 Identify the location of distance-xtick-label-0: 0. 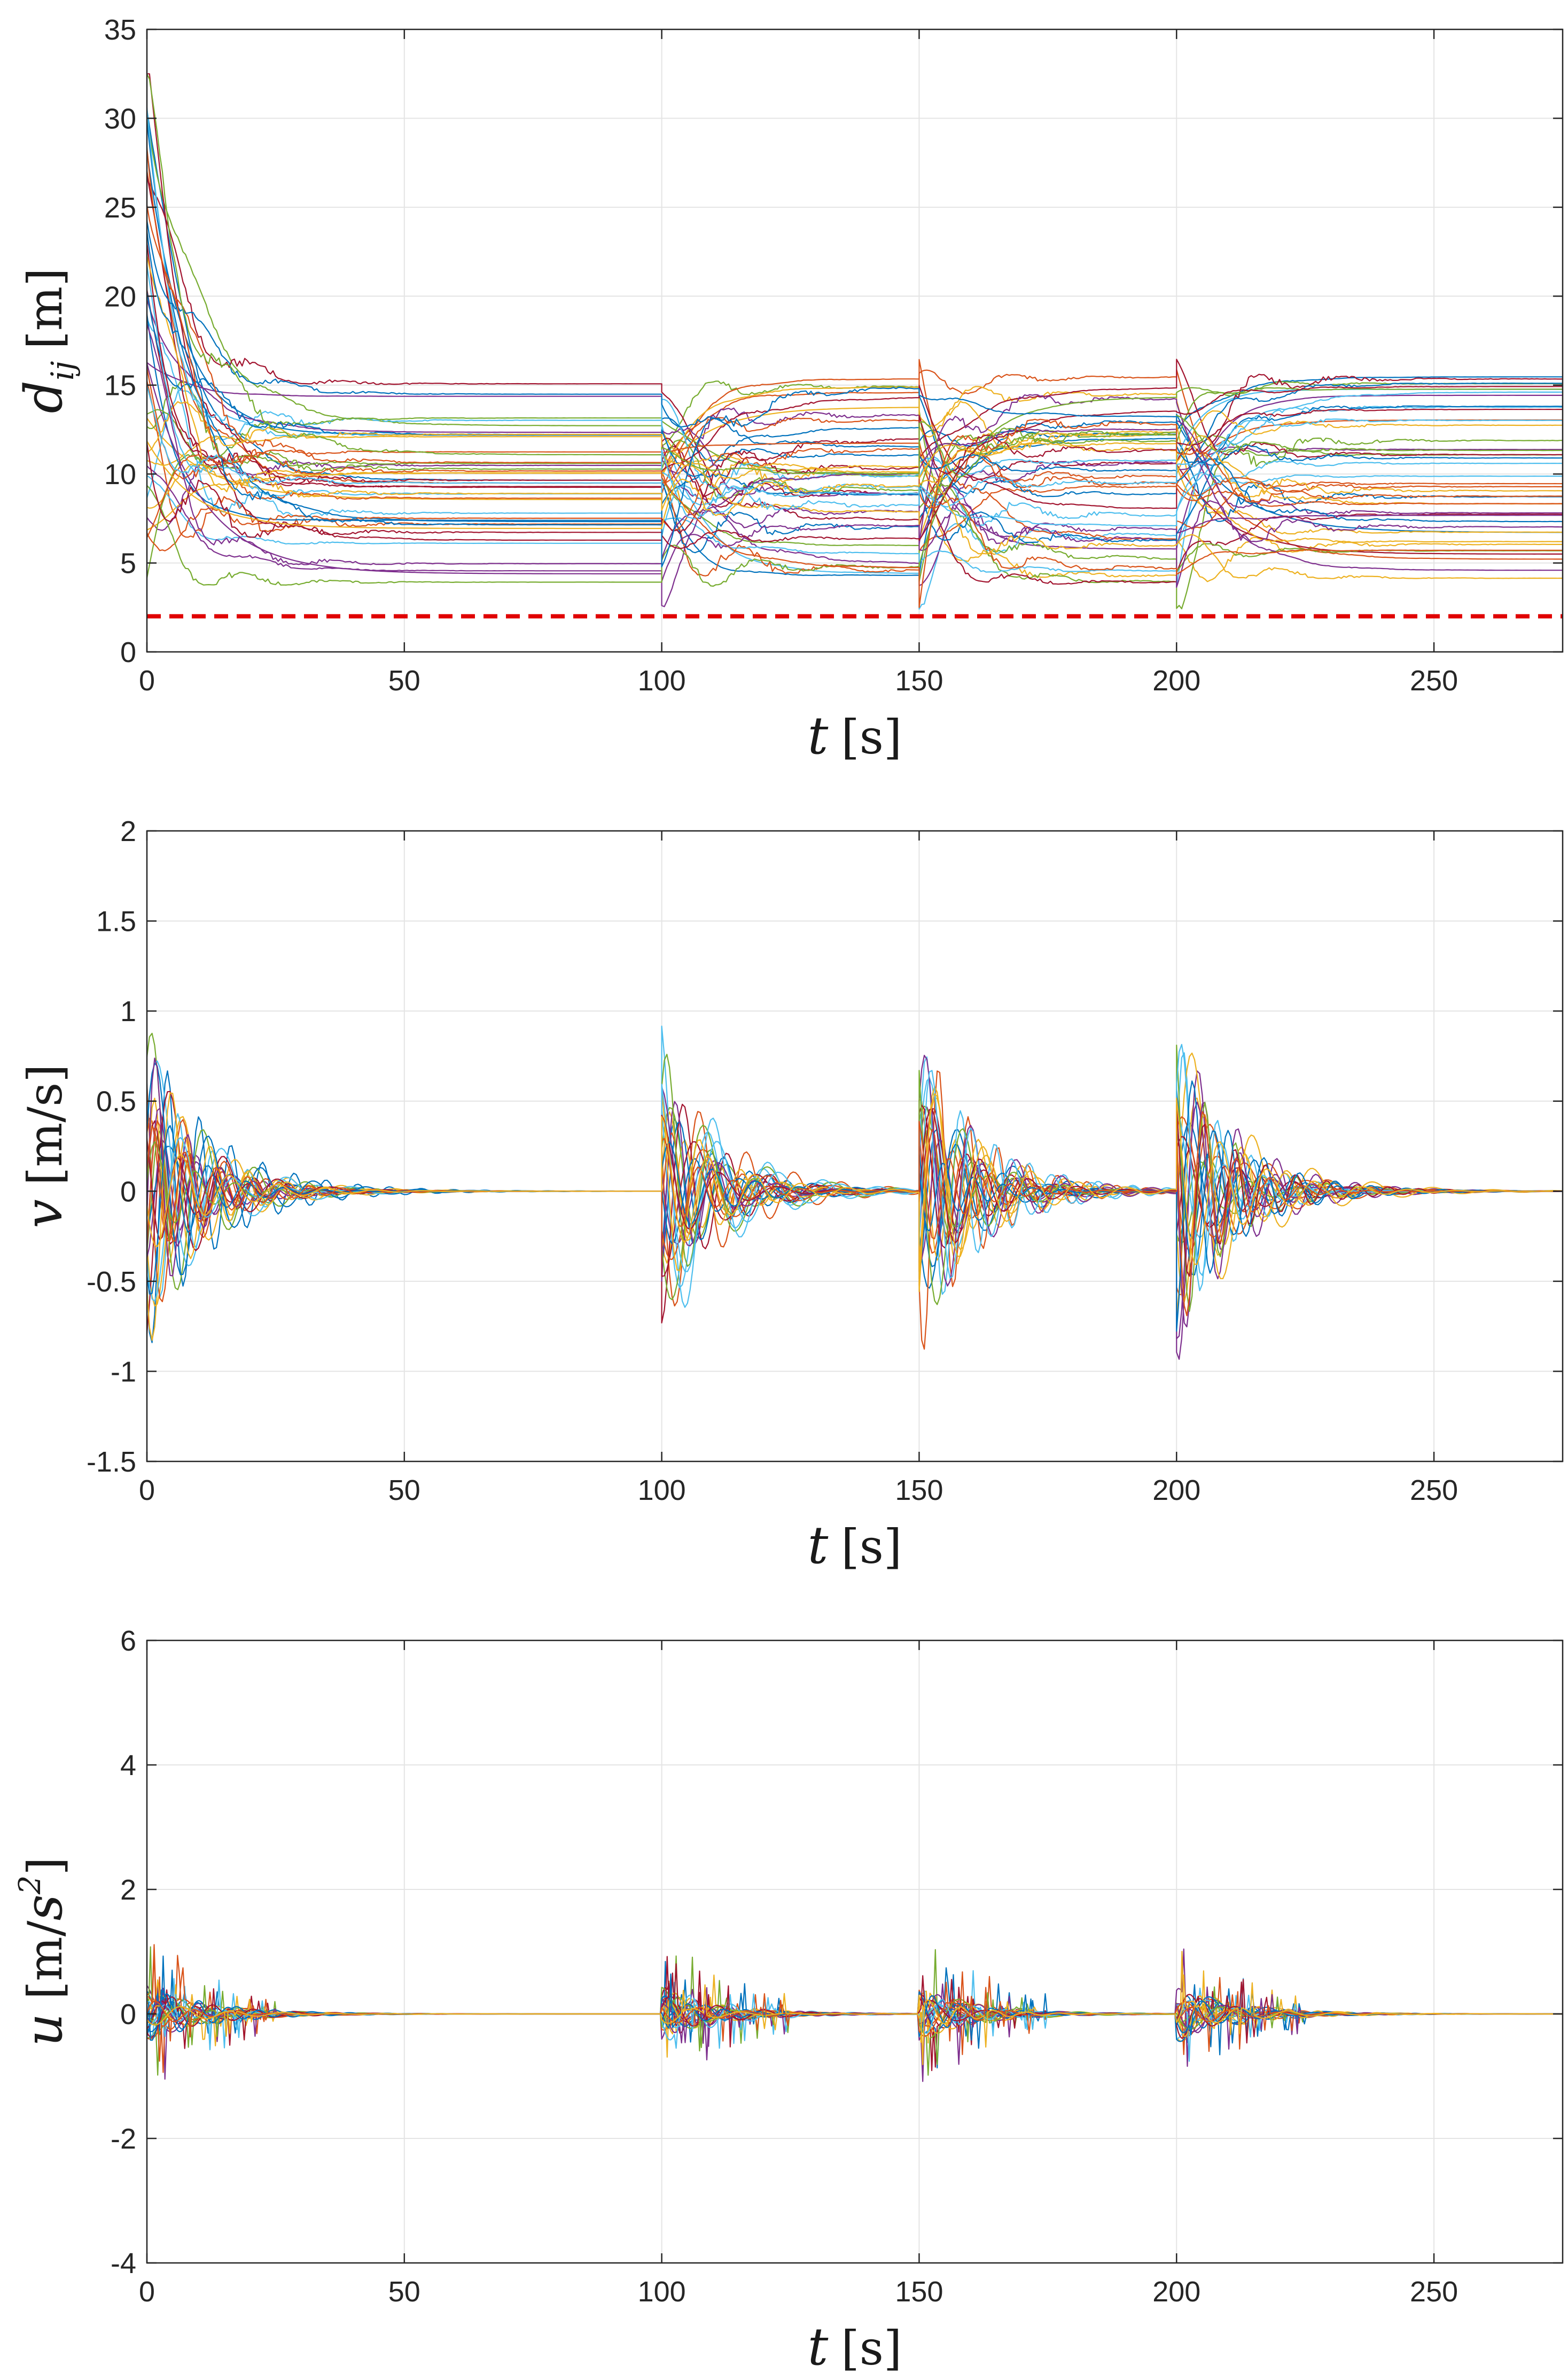
(147, 681).